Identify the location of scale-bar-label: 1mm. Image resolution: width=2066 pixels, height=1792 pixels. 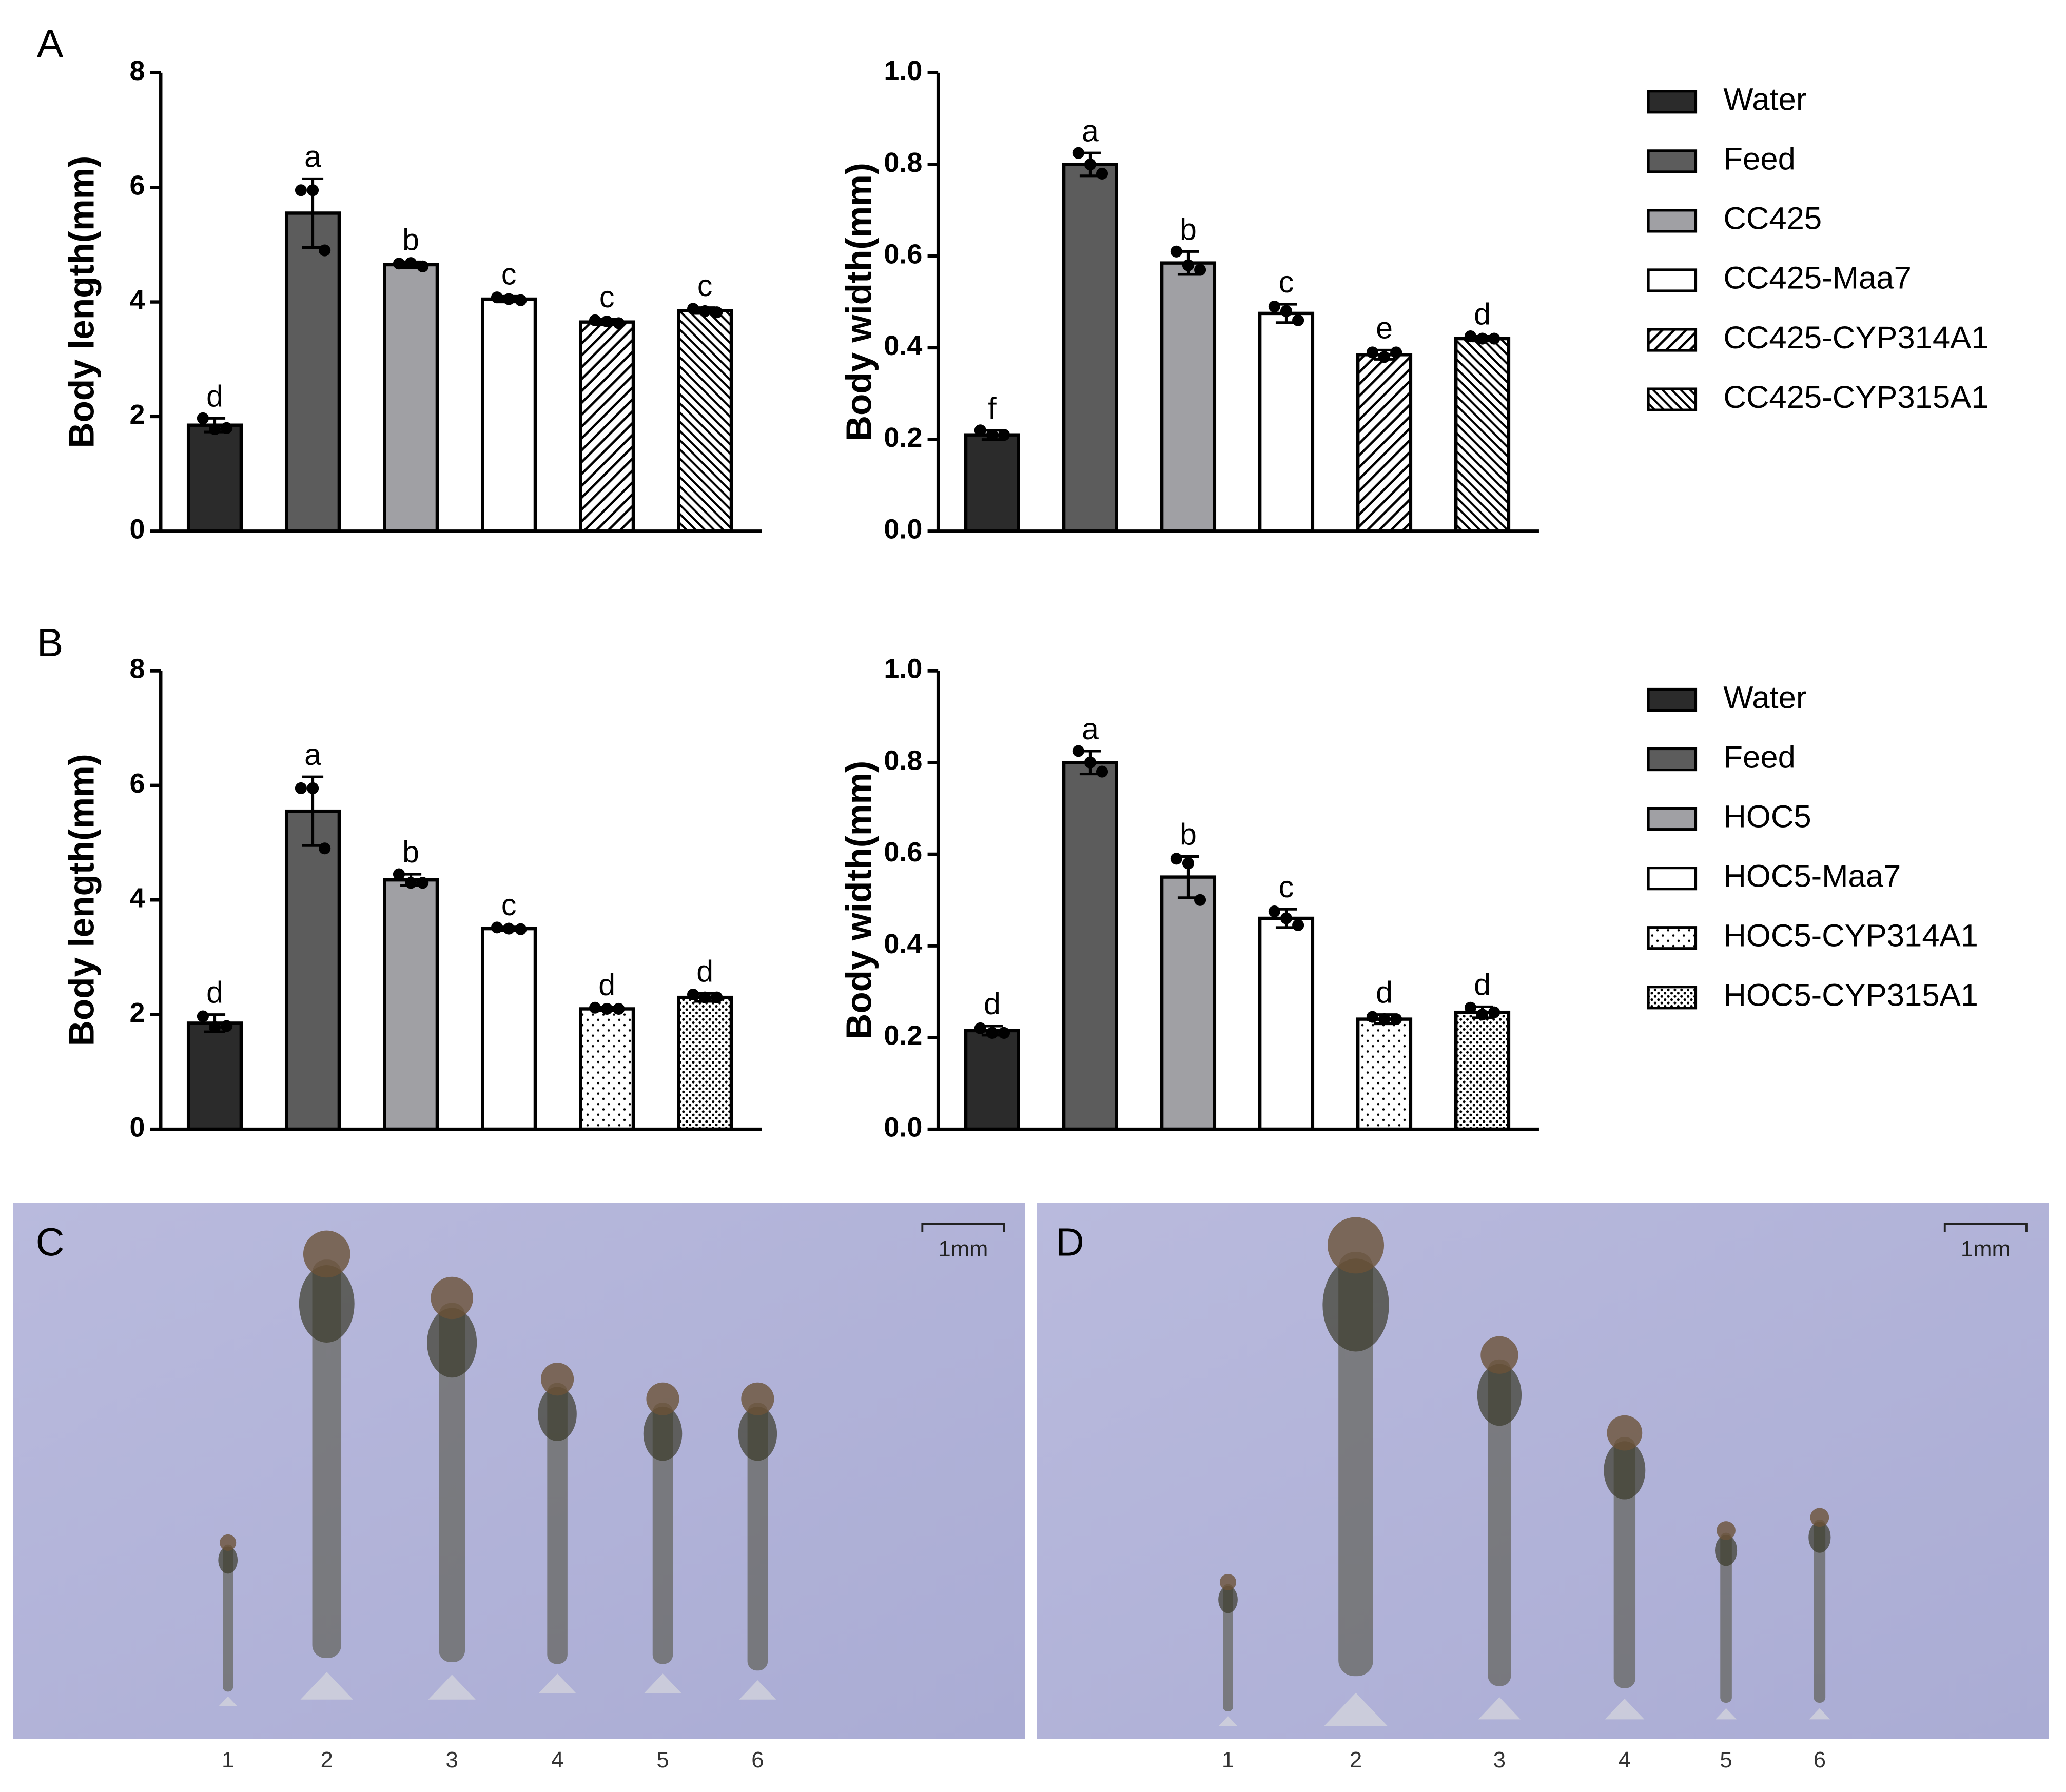
(1986, 1249).